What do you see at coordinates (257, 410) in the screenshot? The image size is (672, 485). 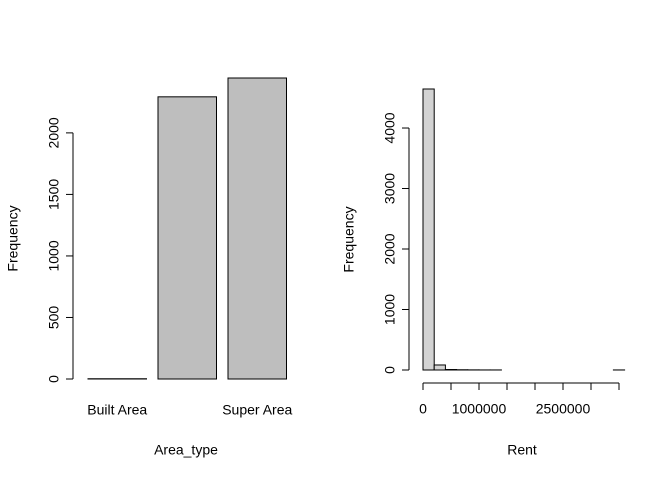 I see `x-tick-label: Super Area` at bounding box center [257, 410].